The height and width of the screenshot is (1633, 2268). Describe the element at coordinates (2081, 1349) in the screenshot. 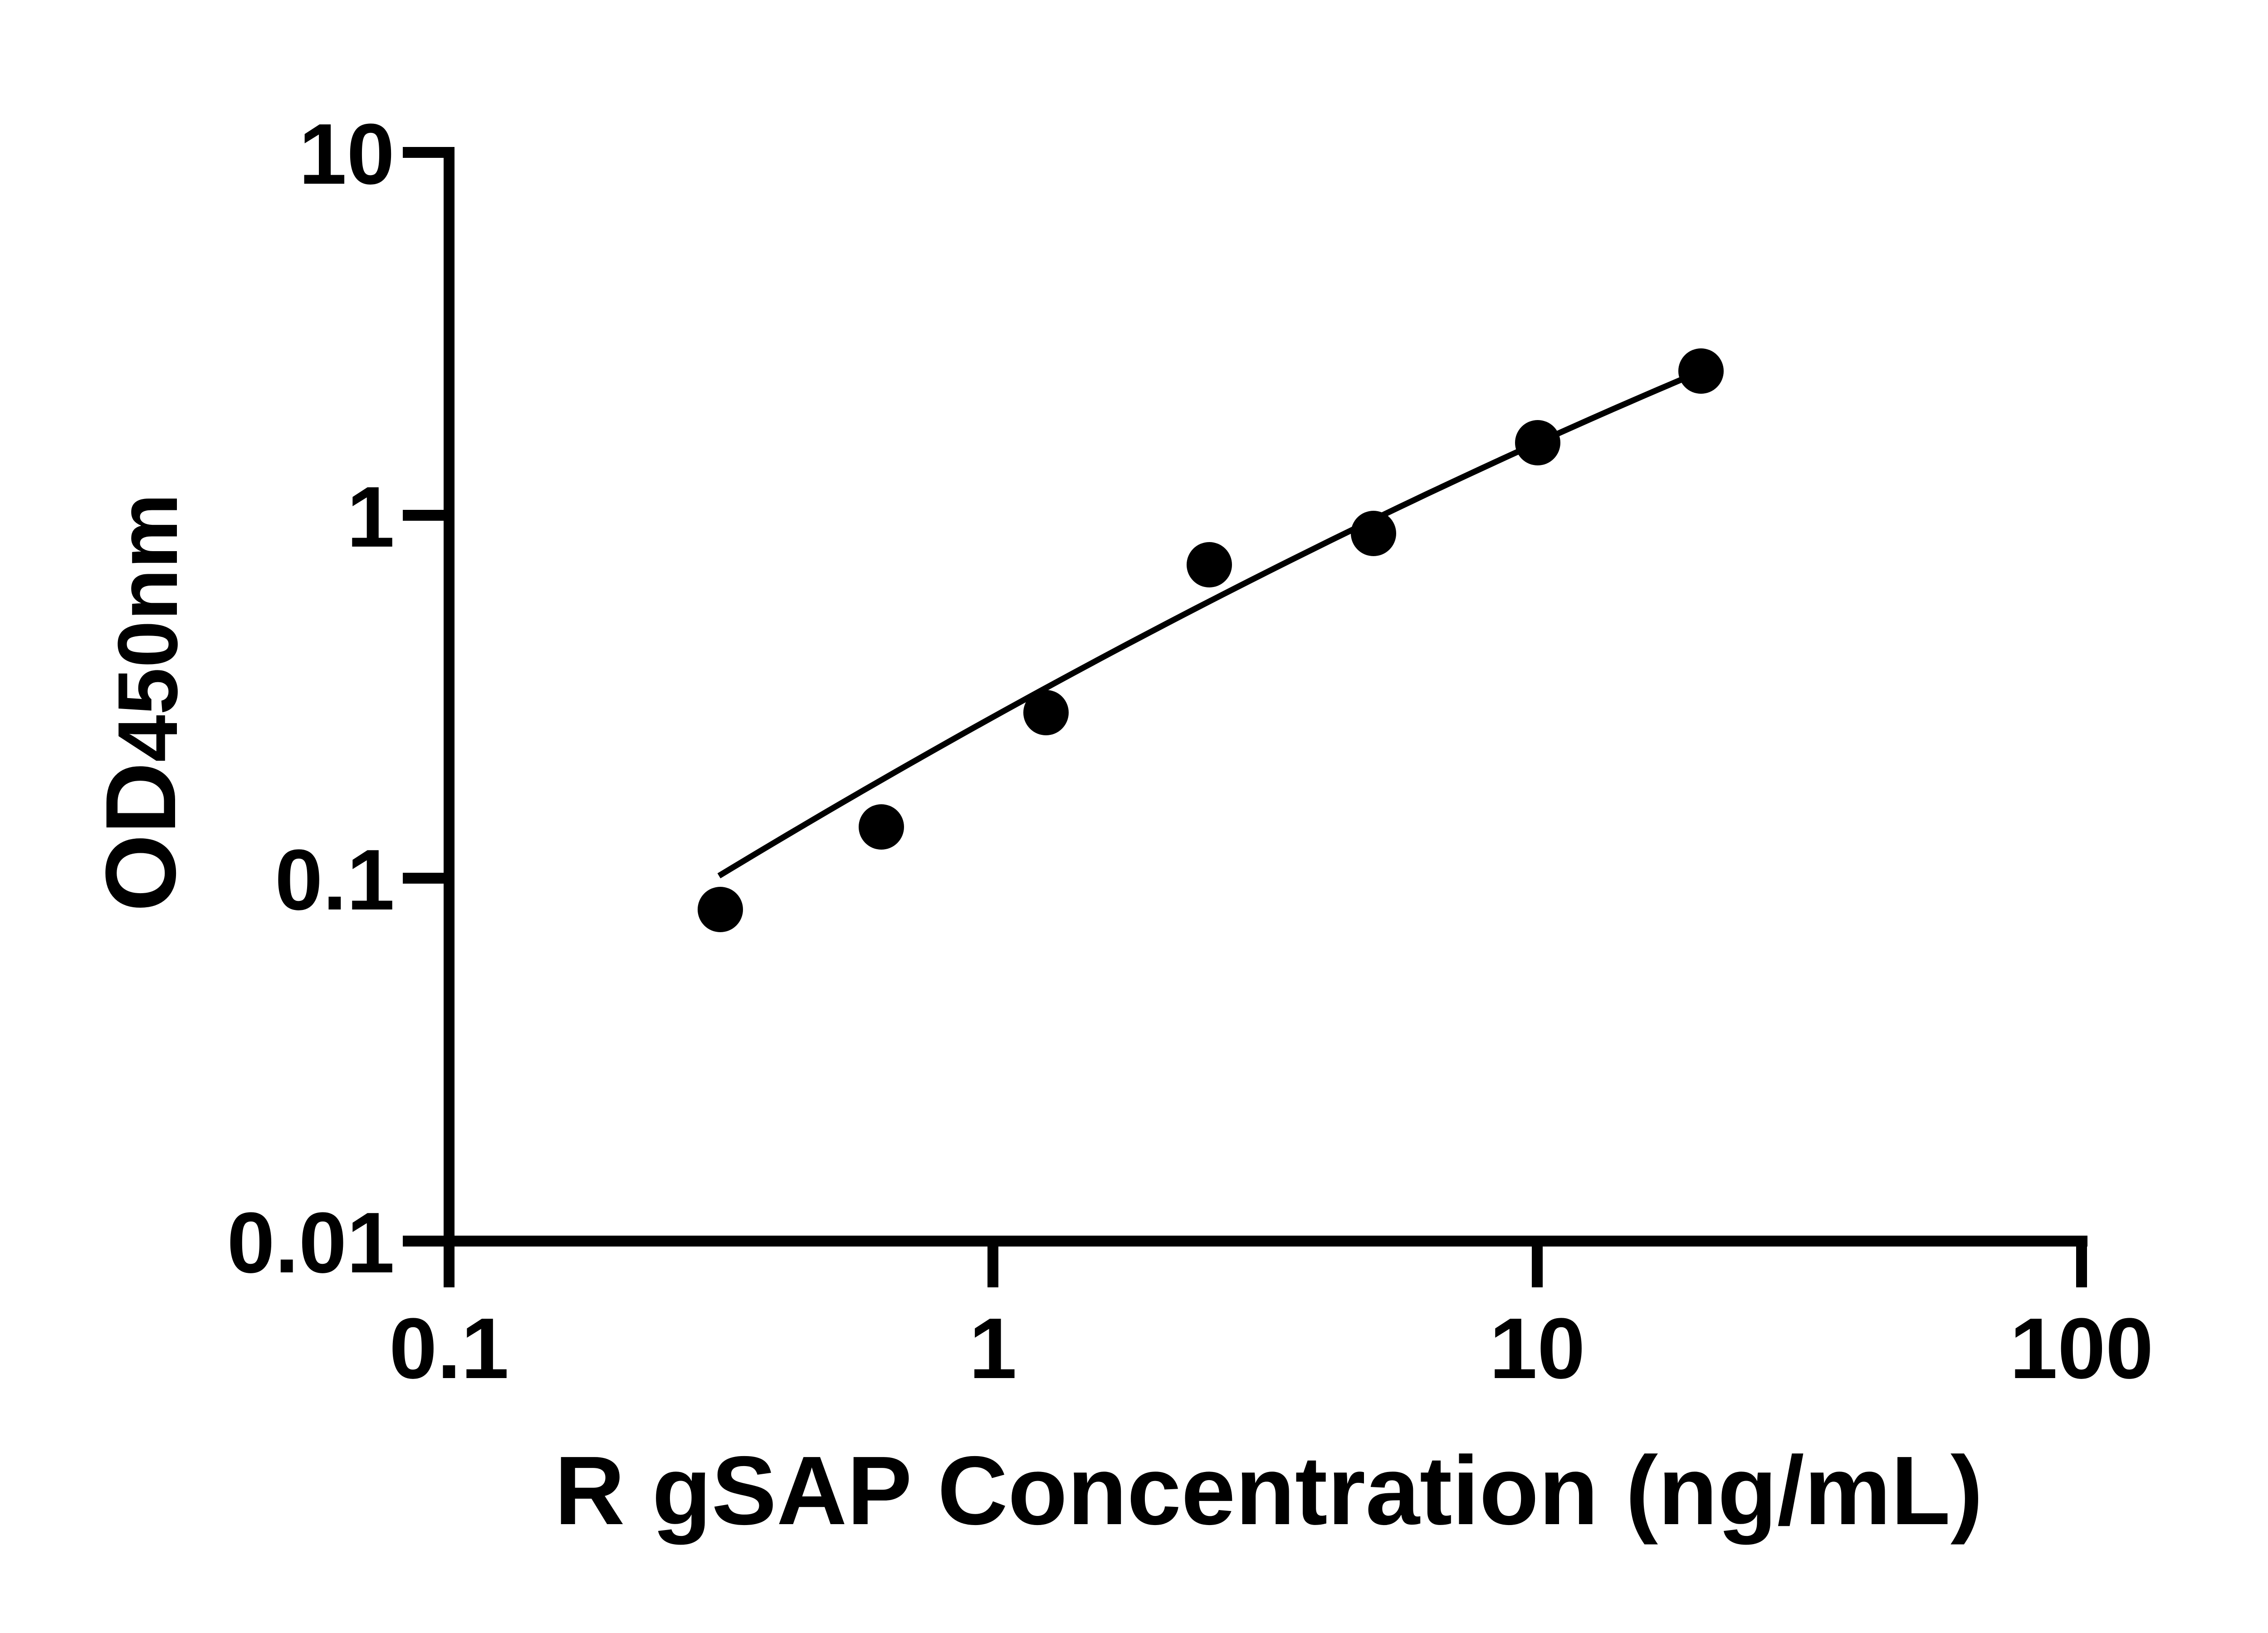

I see `svg-text: 100` at that location.